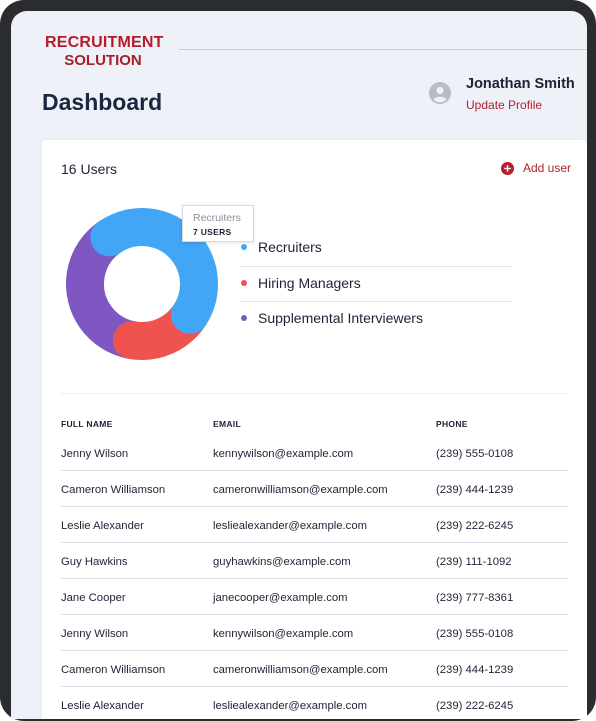 The width and height of the screenshot is (596, 721). What do you see at coordinates (93, 598) in the screenshot?
I see `cell-full-name: Jane Cooper` at bounding box center [93, 598].